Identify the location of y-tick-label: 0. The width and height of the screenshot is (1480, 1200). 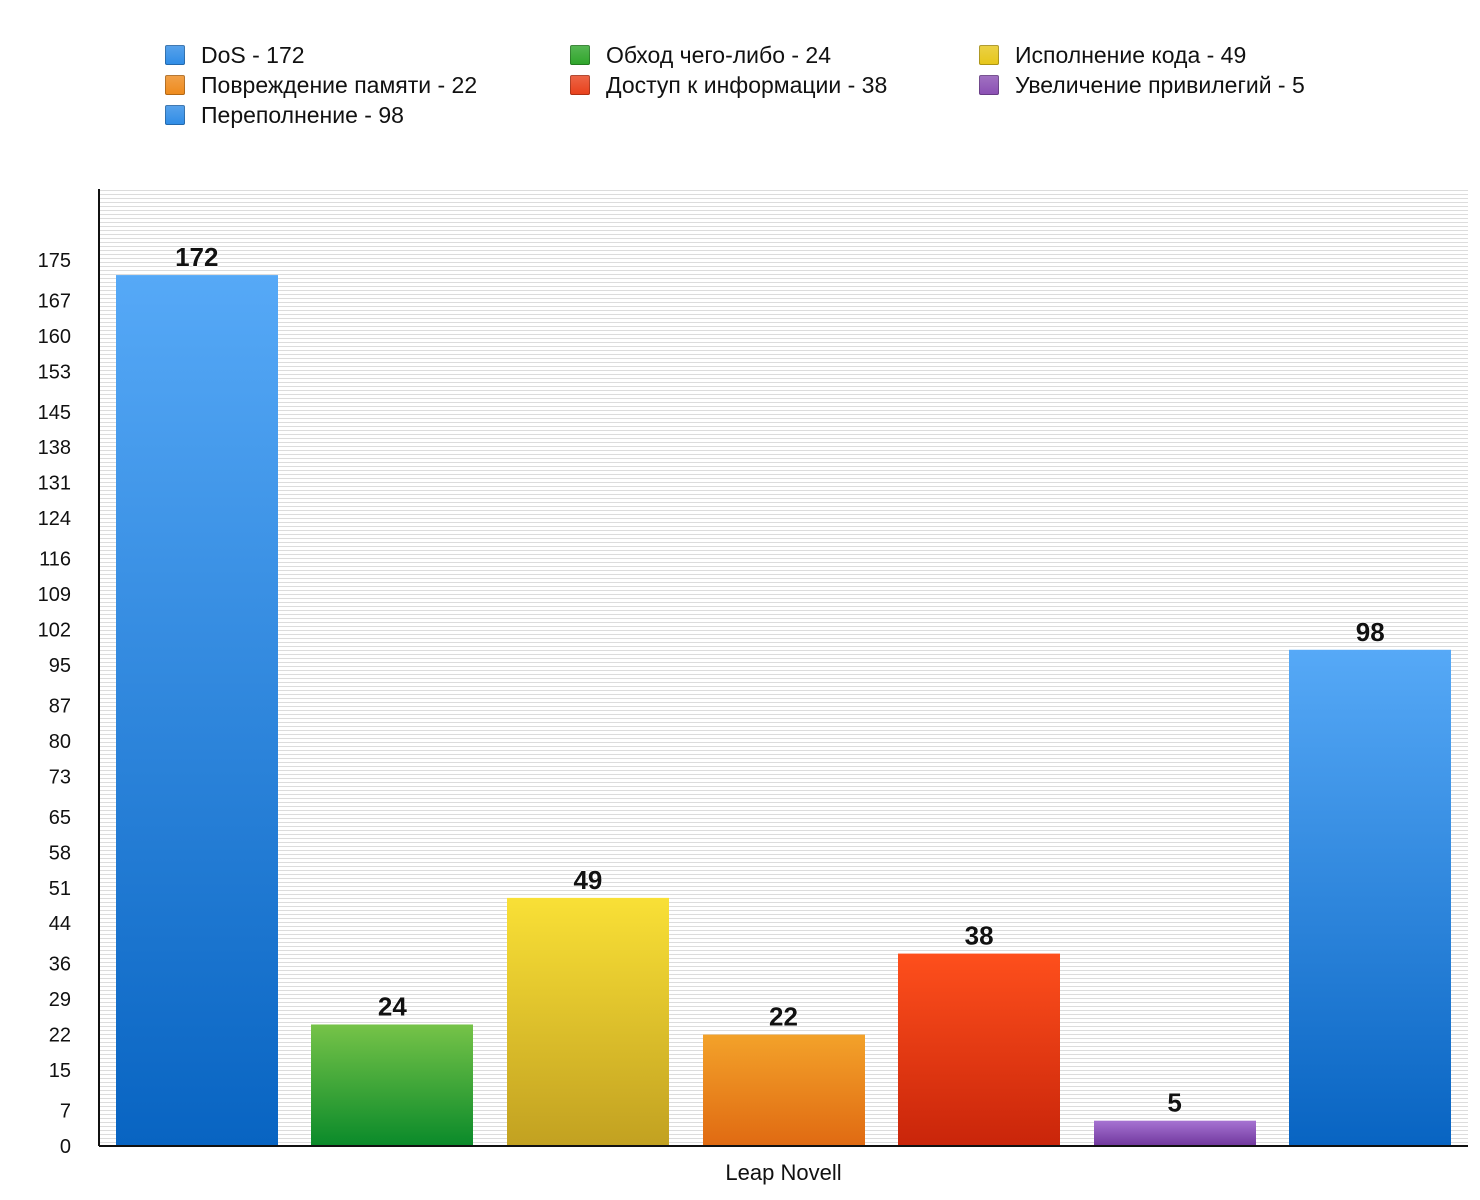
(65, 1147).